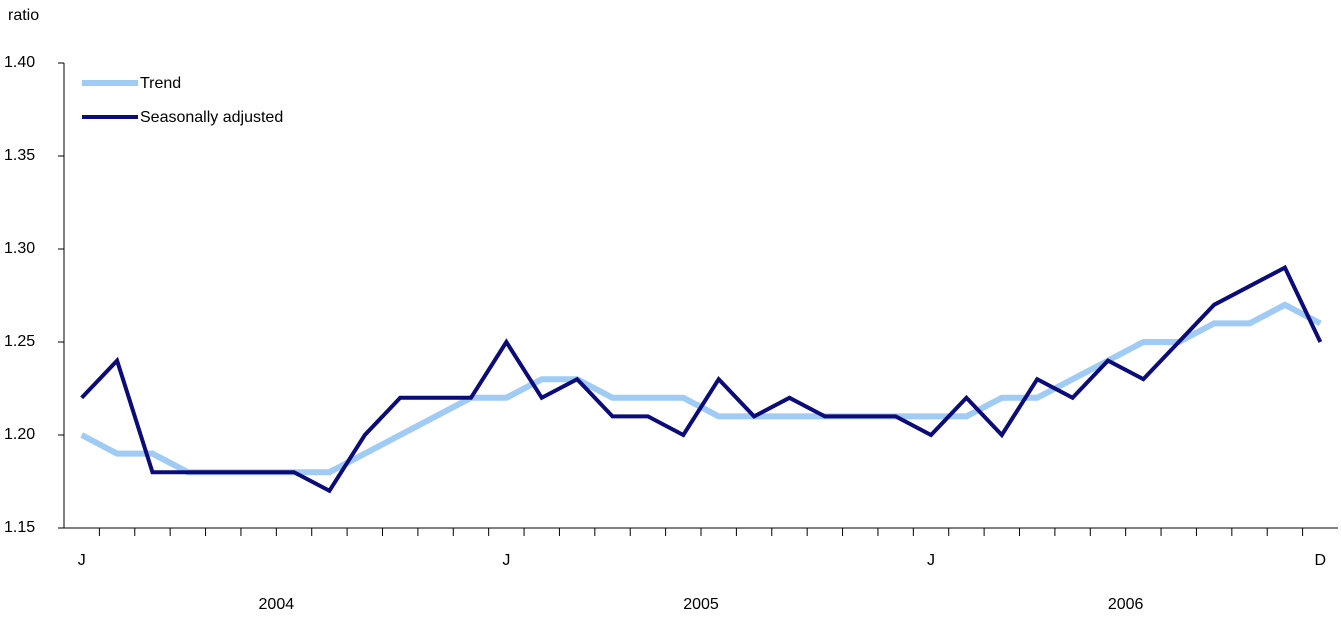  I want to click on y-axis-label: ratio, so click(23, 15).